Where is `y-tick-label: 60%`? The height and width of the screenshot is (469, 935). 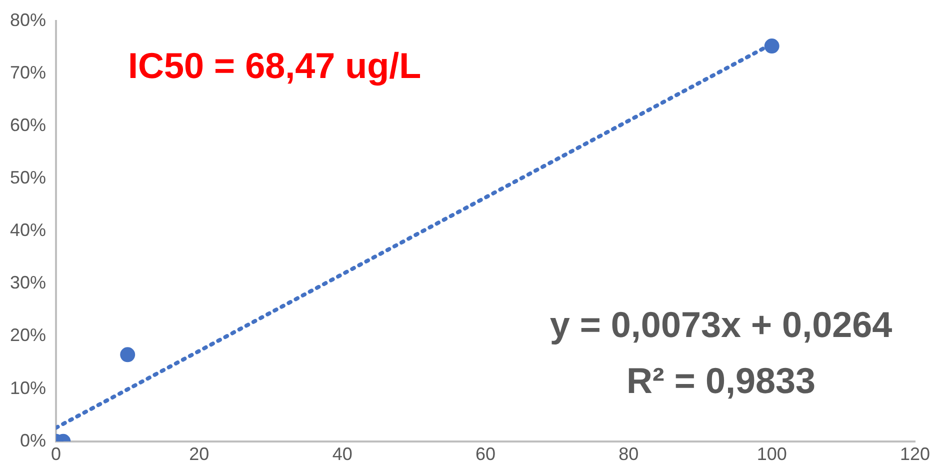 y-tick-label: 60% is located at coordinates (28, 124).